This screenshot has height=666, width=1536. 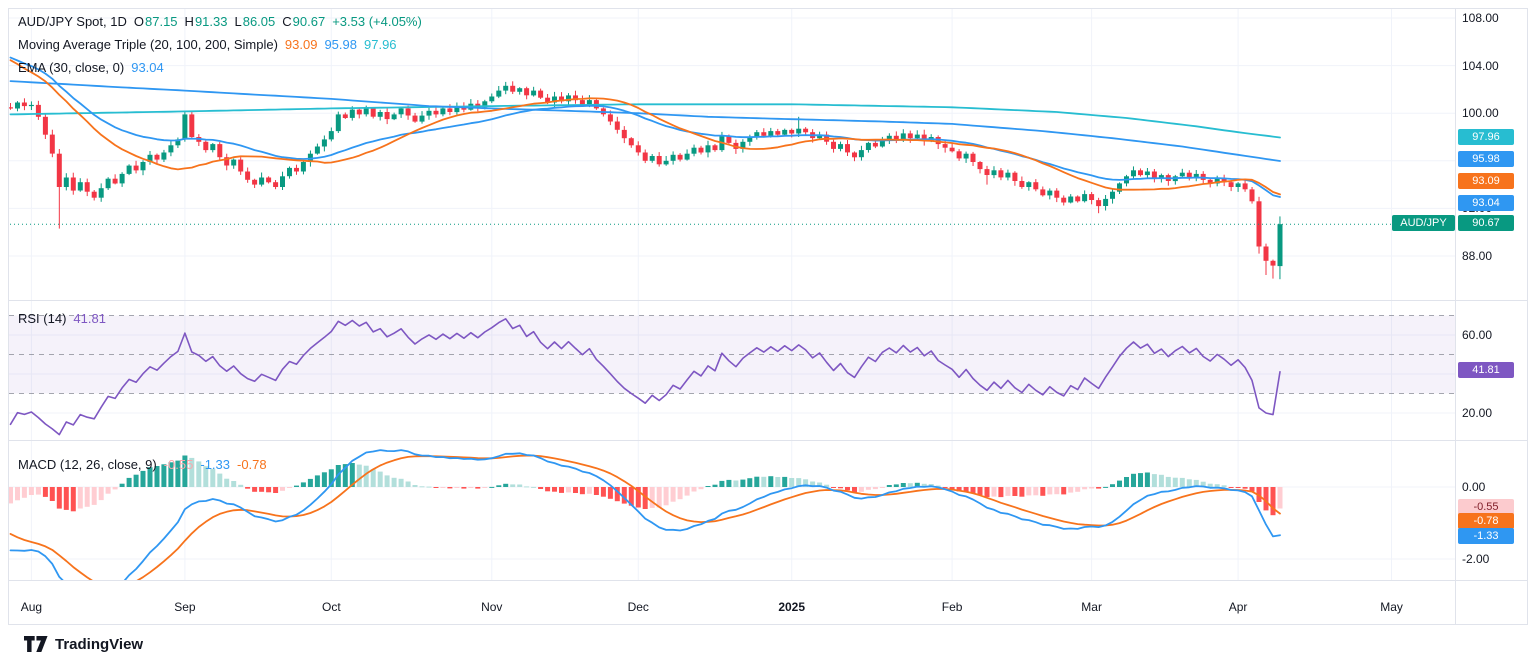 I want to click on price-axis-label: 108.00, so click(x=1480, y=18).